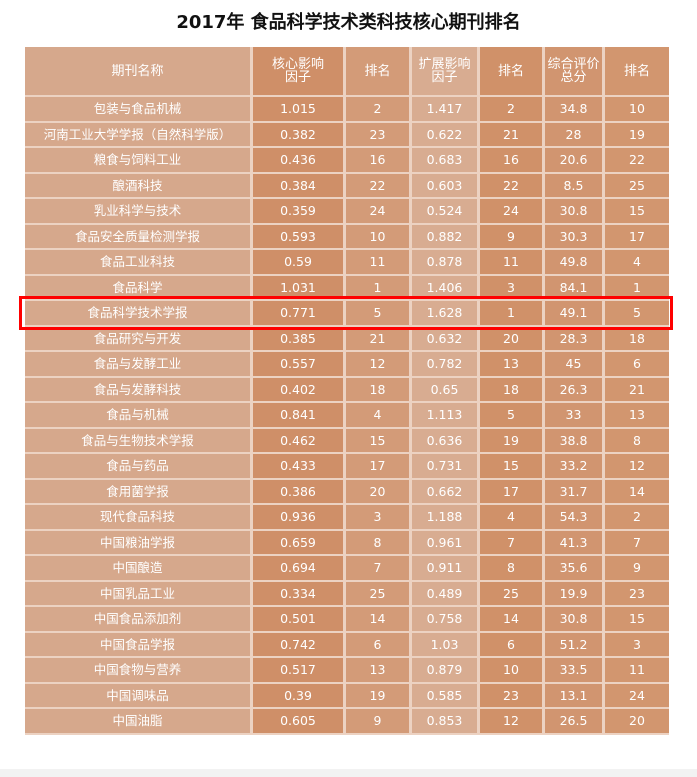  Describe the element at coordinates (637, 696) in the screenshot. I see `cell-total-rank: 24` at that location.